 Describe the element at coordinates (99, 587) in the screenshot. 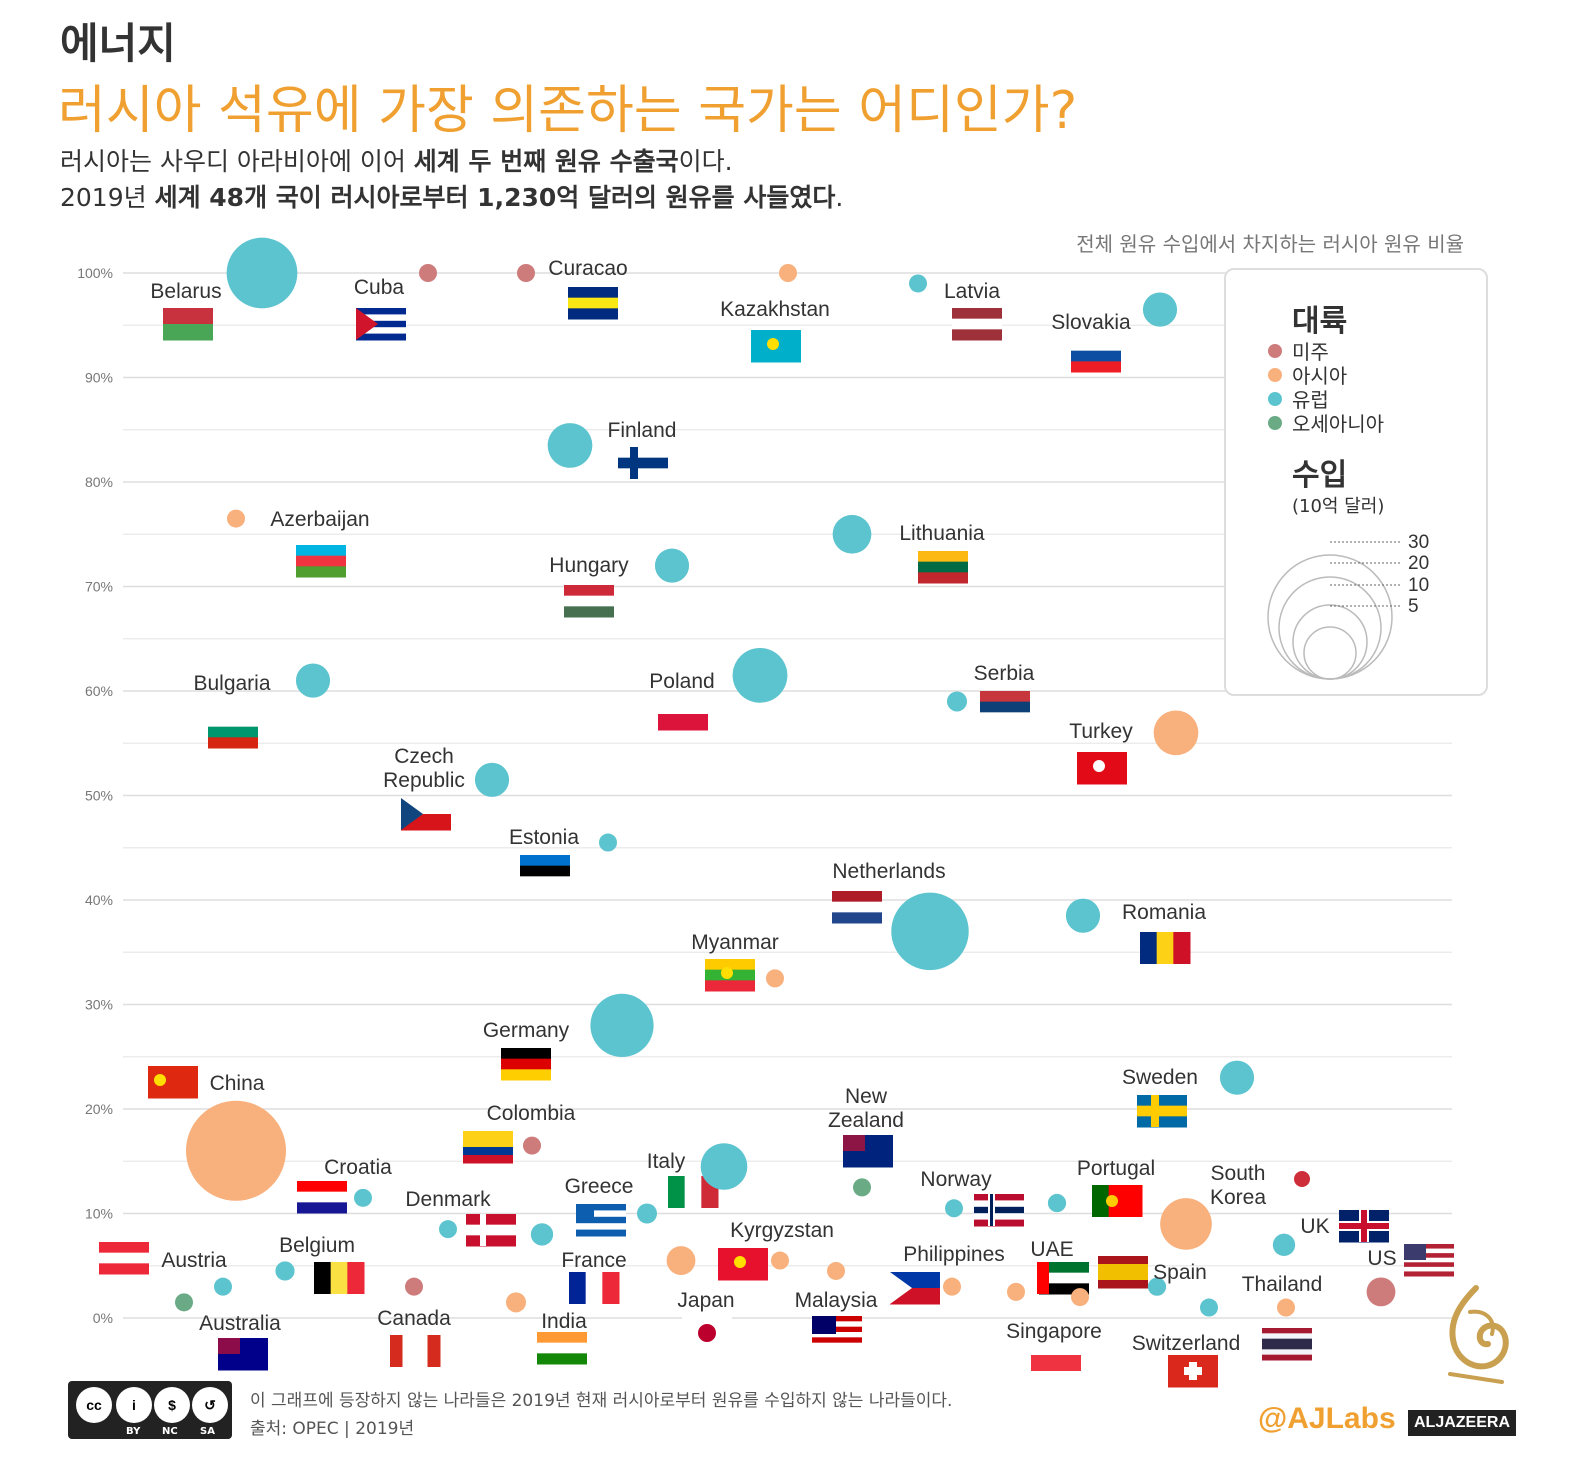

I see `y-tick-label: 70%` at that location.